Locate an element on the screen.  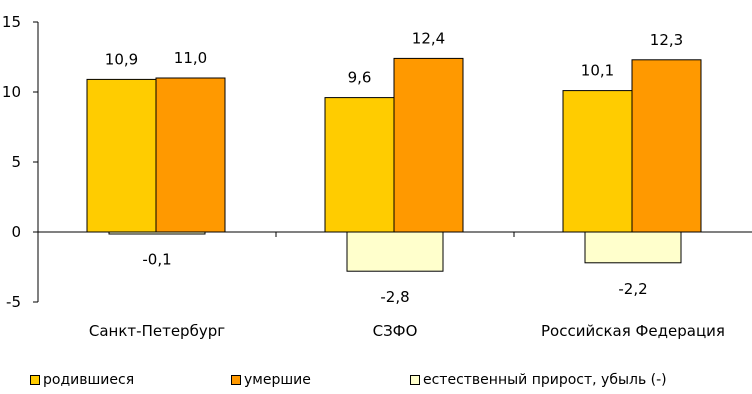
data-label-births: 10,1 is located at coordinates (597, 71).